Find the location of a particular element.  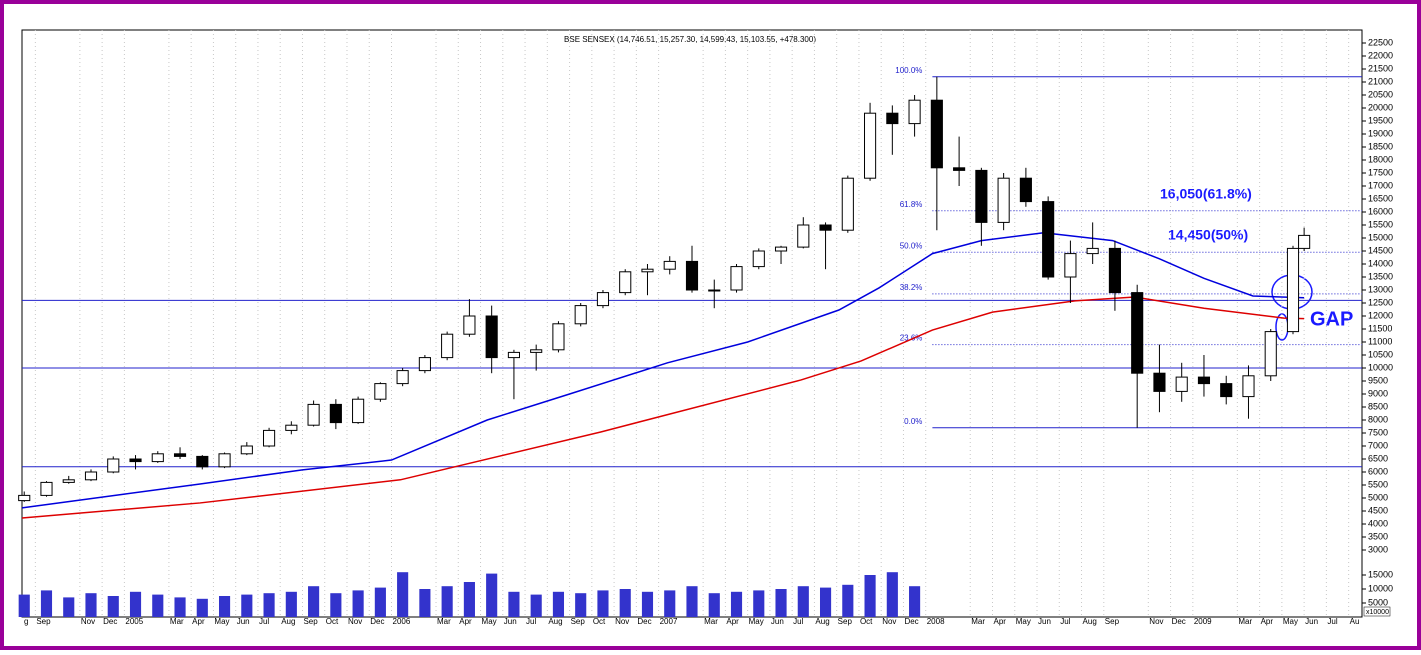

fib-label: 0.0% is located at coordinates (913, 421).